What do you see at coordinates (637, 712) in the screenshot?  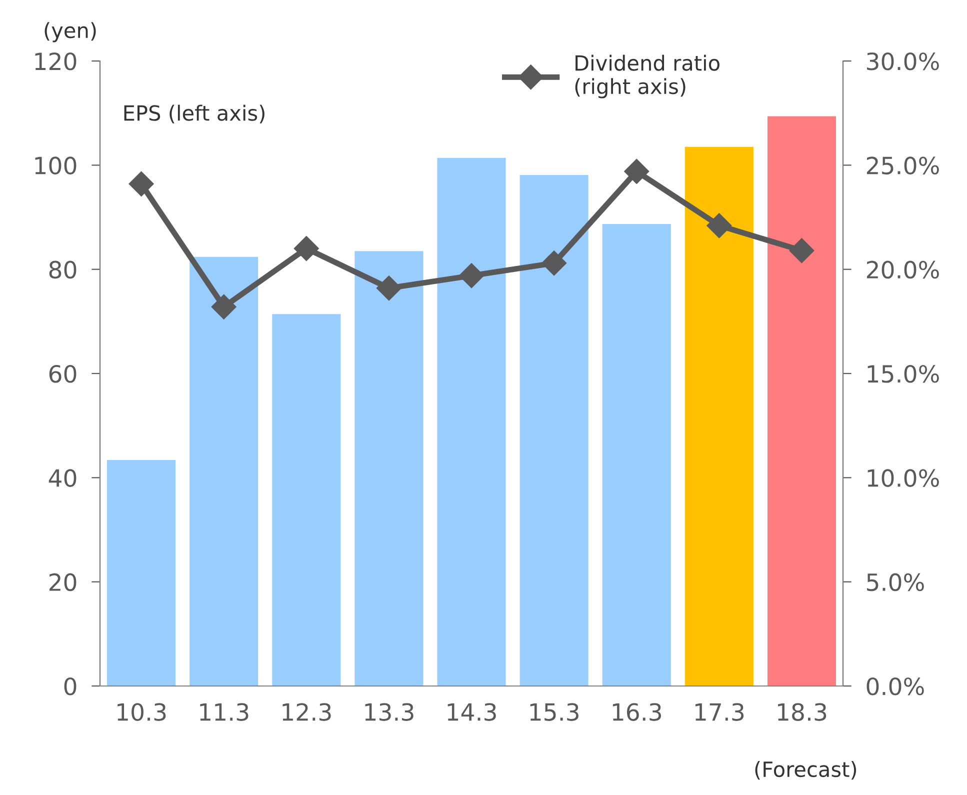 I see `x-tick-label: 16.3` at bounding box center [637, 712].